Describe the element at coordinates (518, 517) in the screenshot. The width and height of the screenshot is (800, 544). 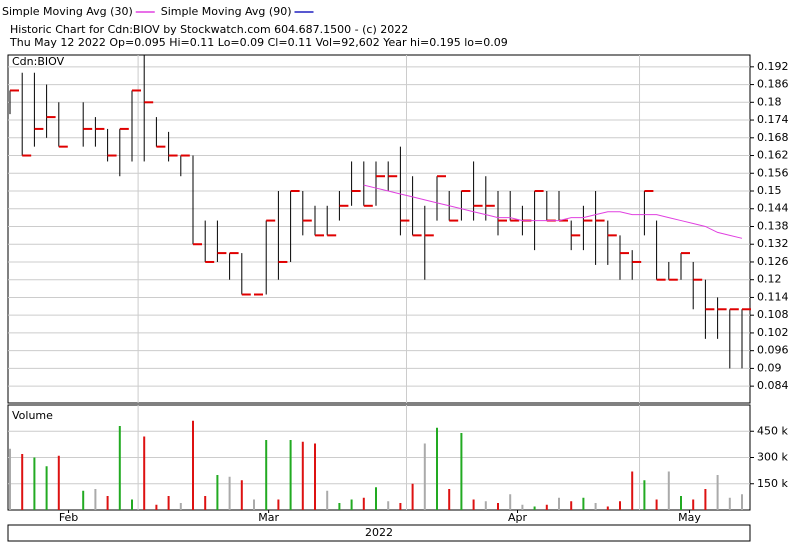
I see `x-tick-label: Apr` at that location.